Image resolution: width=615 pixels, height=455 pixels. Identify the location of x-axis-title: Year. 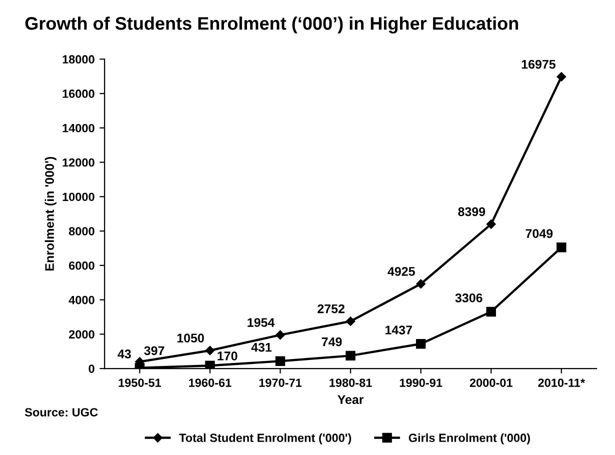
(351, 399).